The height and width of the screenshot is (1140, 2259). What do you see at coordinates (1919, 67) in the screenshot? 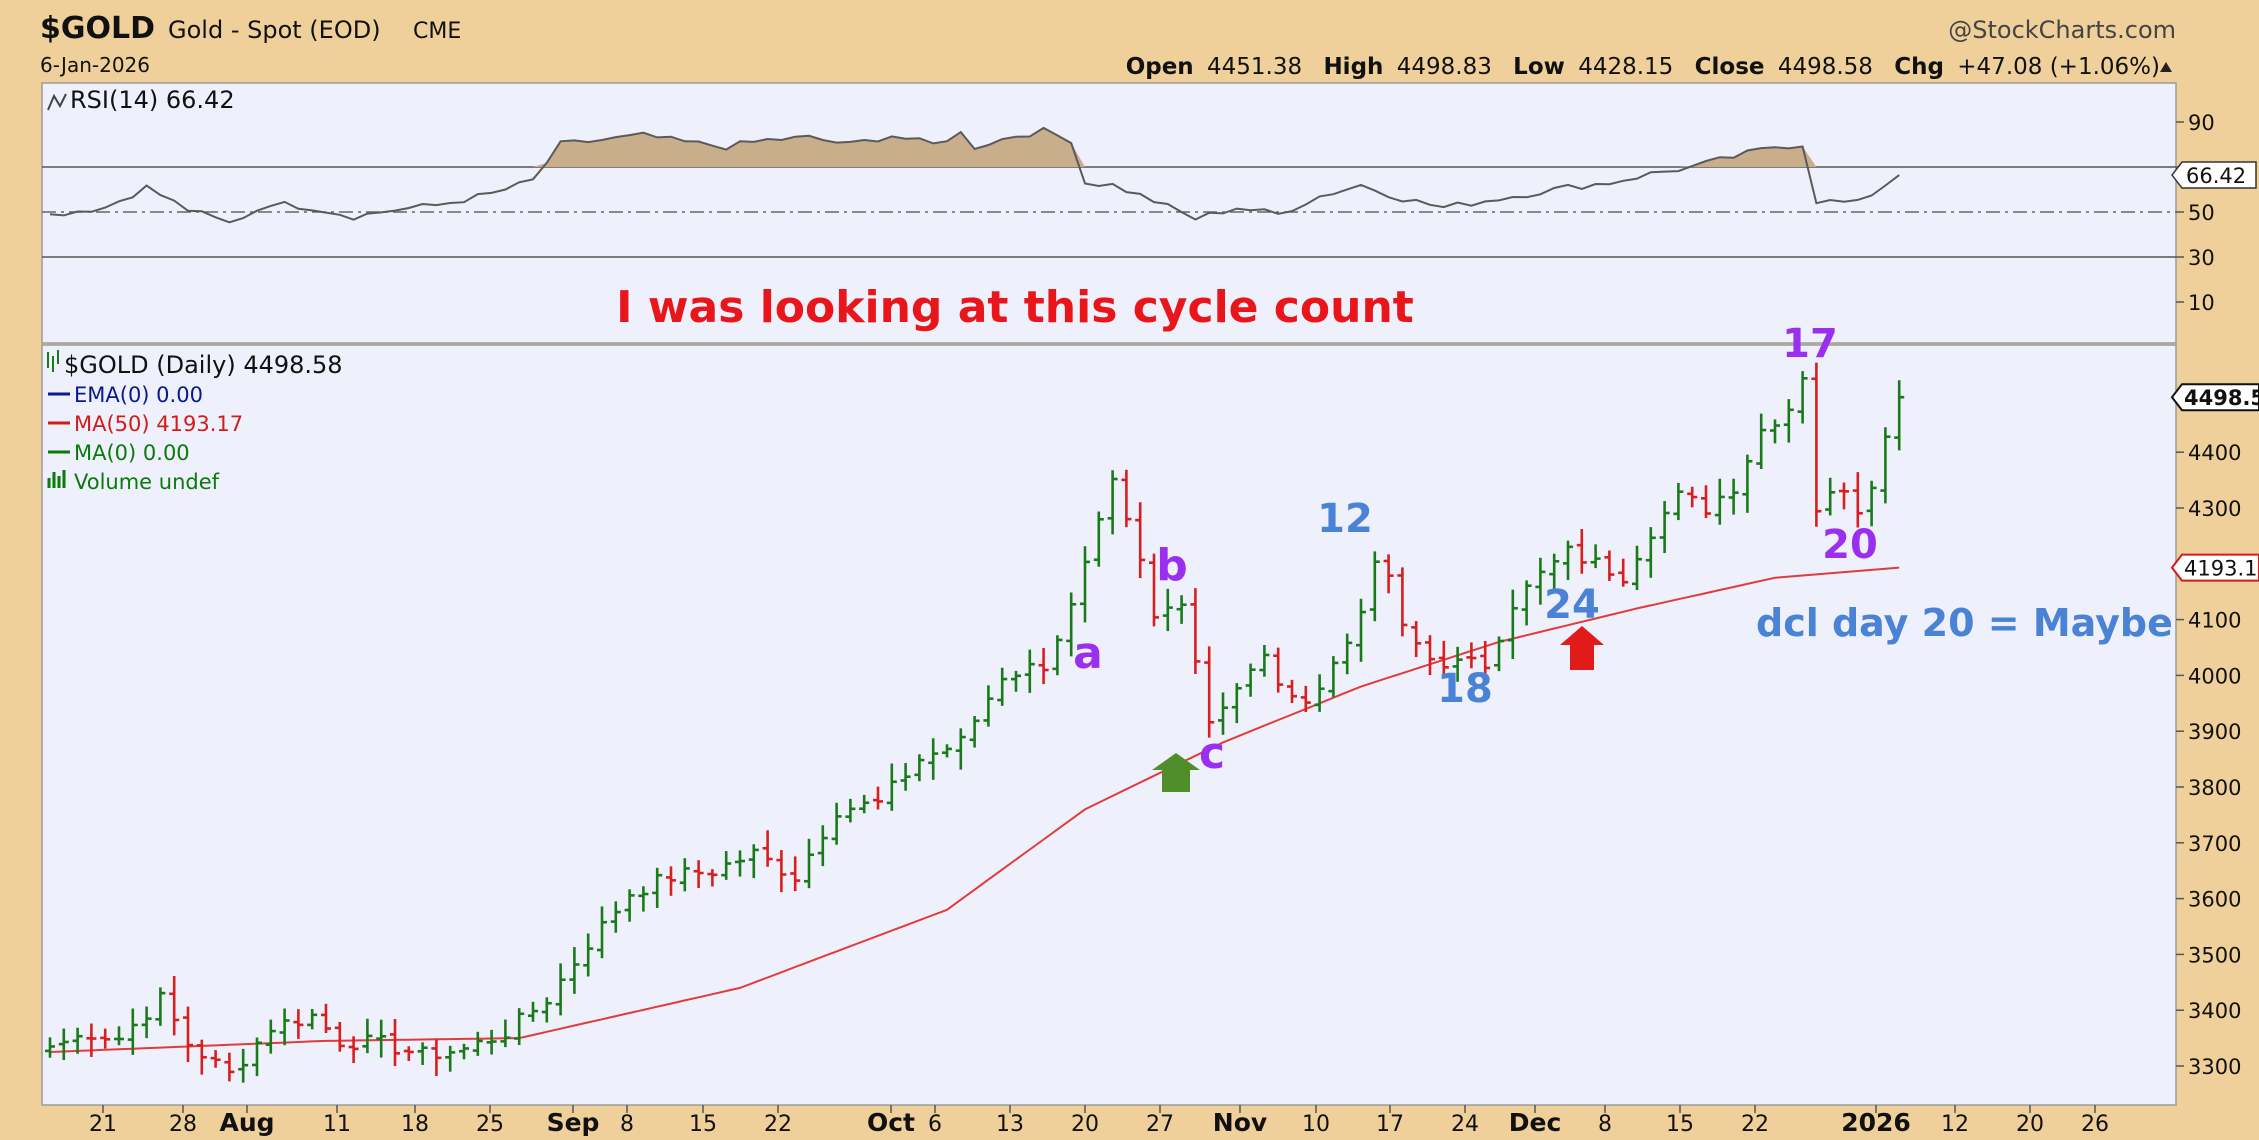
I see `chg-label: Chg` at bounding box center [1919, 67].